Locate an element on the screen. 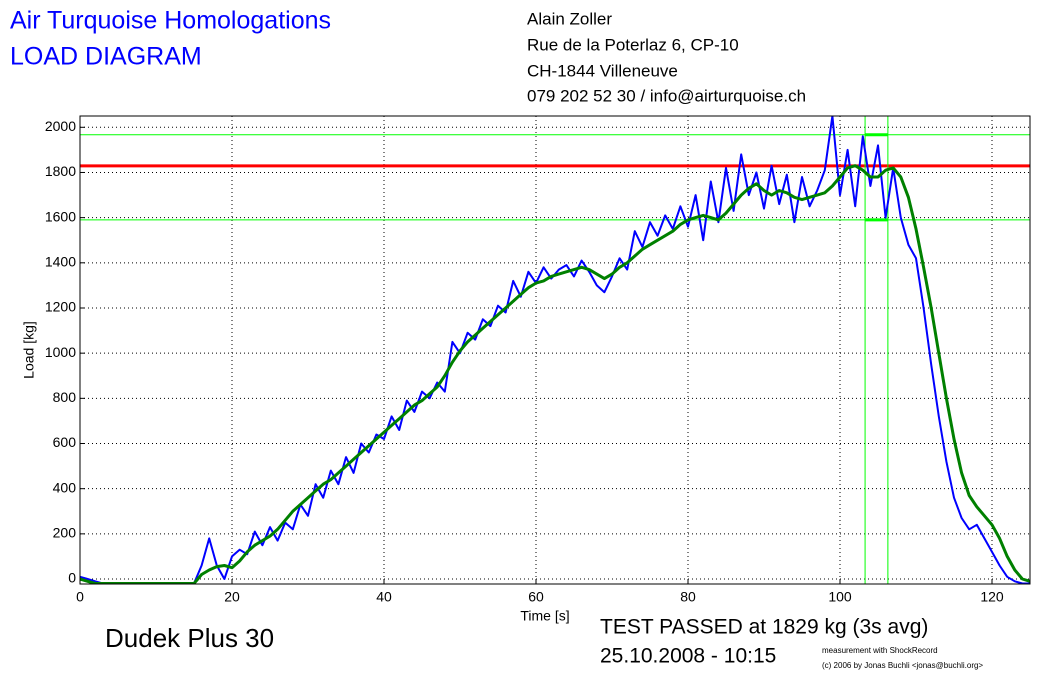 The image size is (1055, 674). x-tick-label: 120 is located at coordinates (992, 597).